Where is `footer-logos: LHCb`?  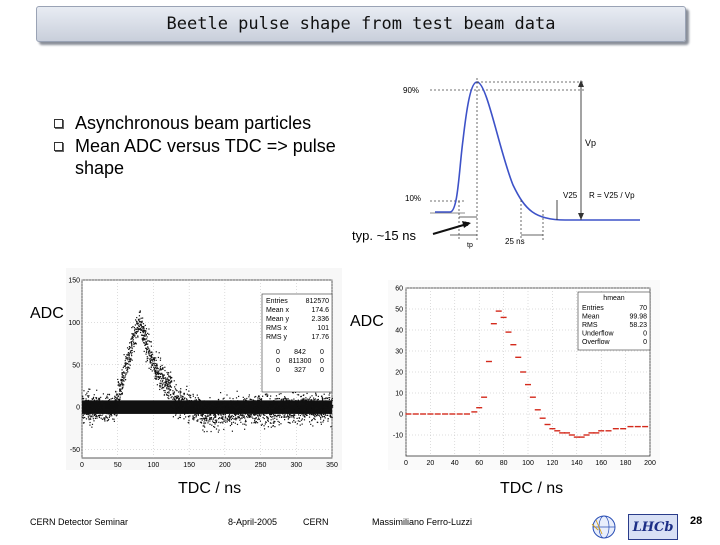
footer-logos: LHCb is located at coordinates (635, 526).